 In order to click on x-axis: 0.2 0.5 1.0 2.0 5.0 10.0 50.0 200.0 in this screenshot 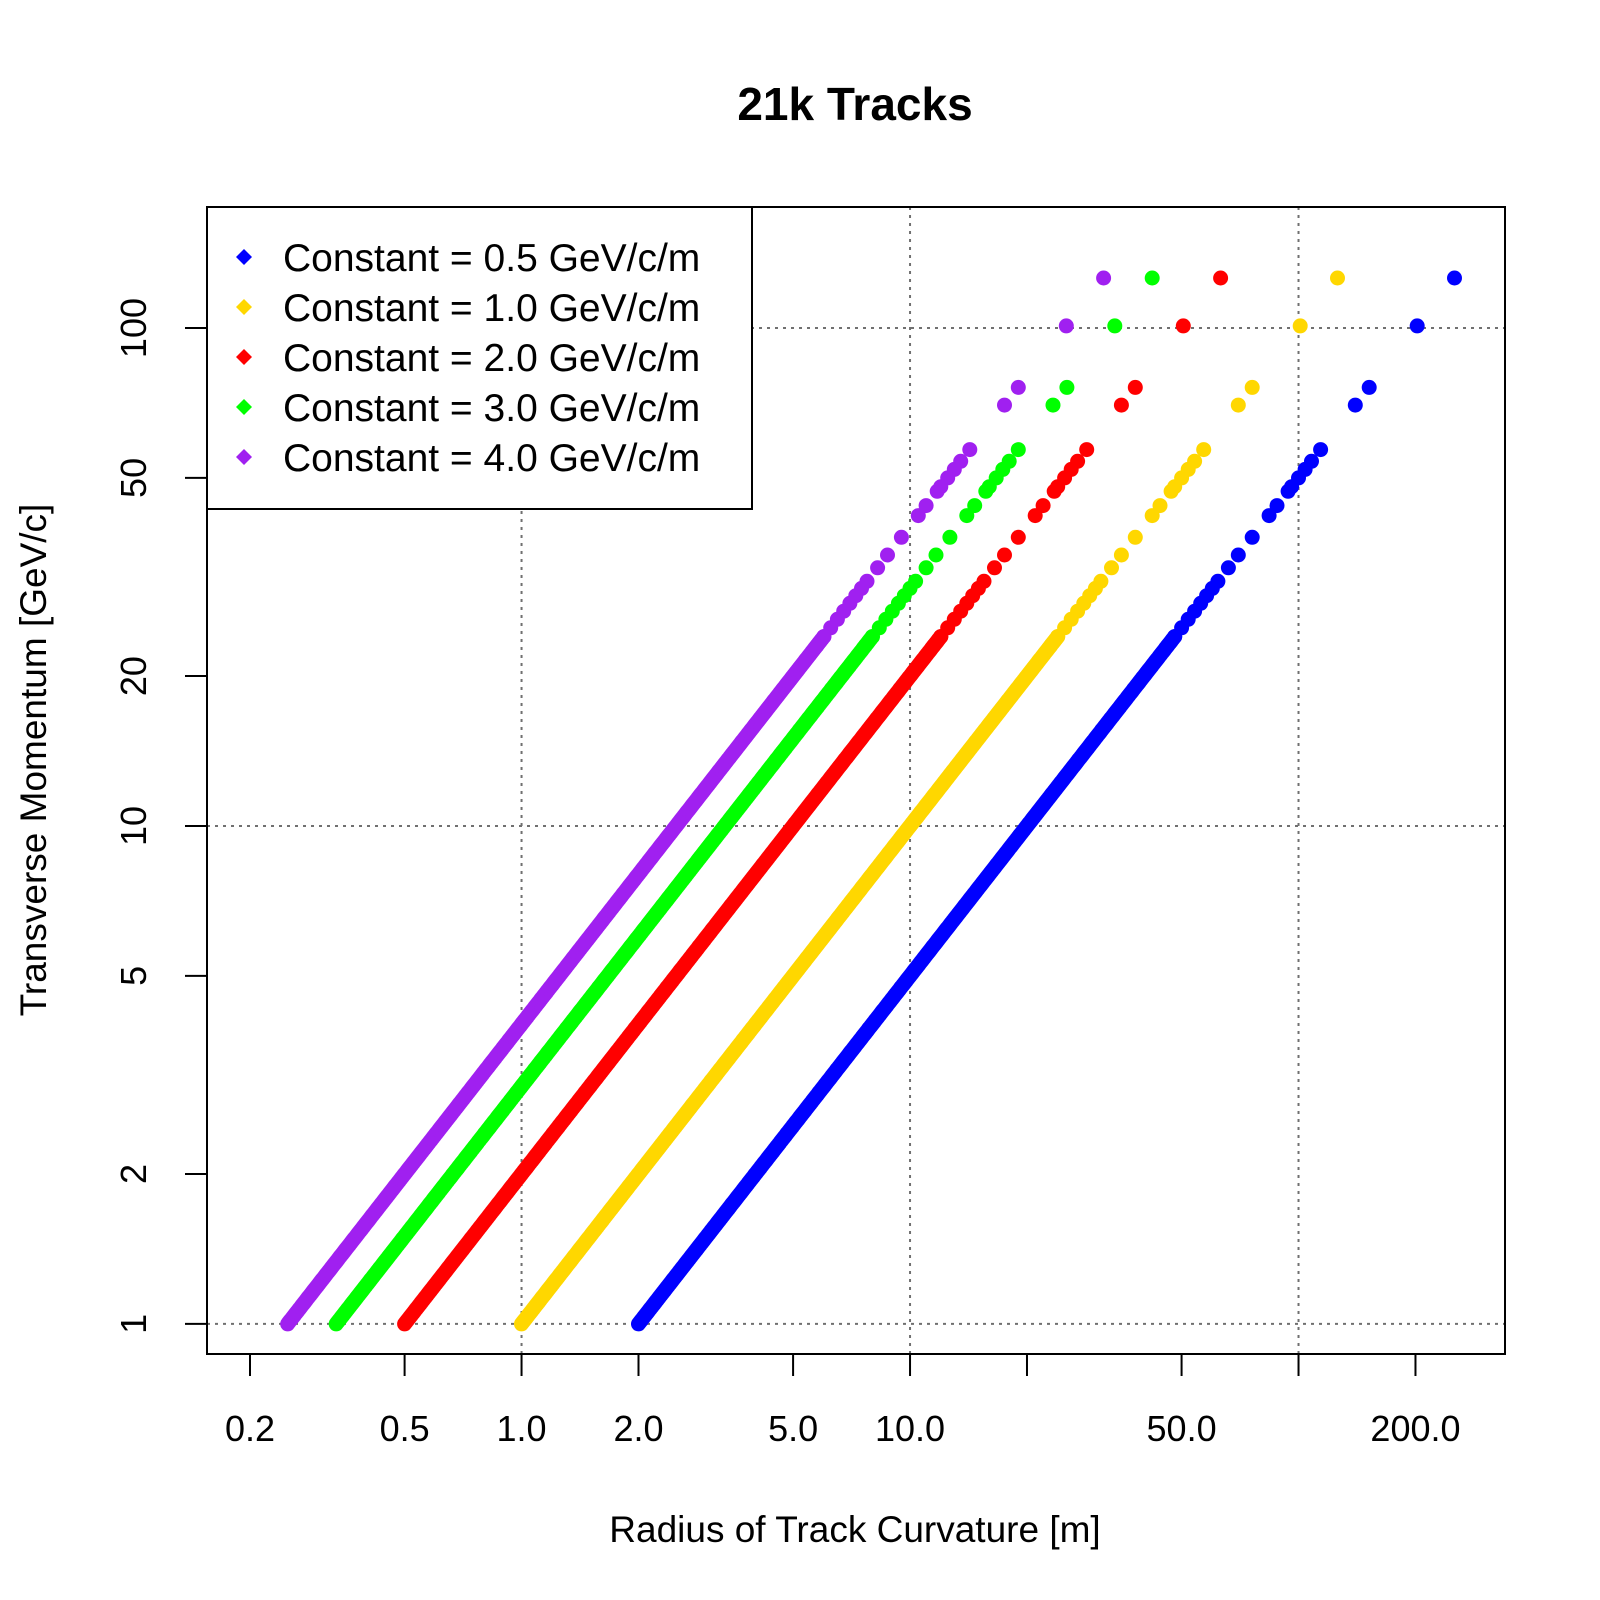, I will do `click(843, 1401)`.